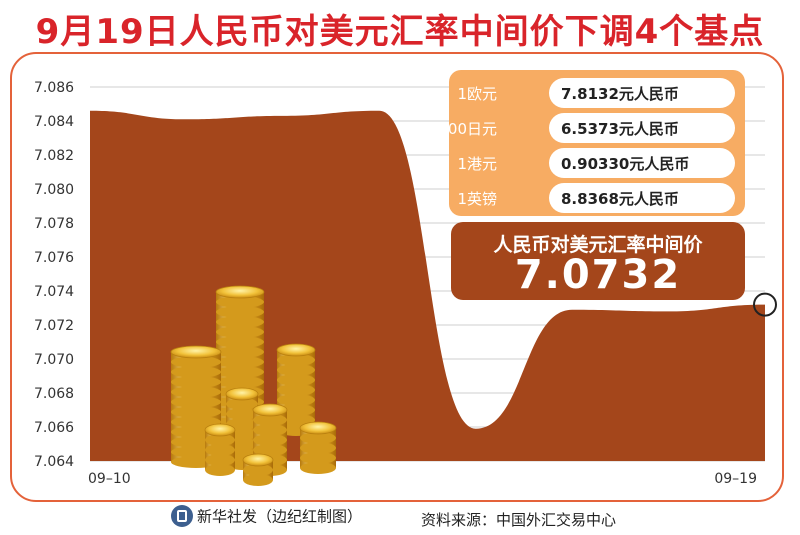 The image size is (800, 535). I want to click on y-tick-label: 7.064, so click(54, 462).